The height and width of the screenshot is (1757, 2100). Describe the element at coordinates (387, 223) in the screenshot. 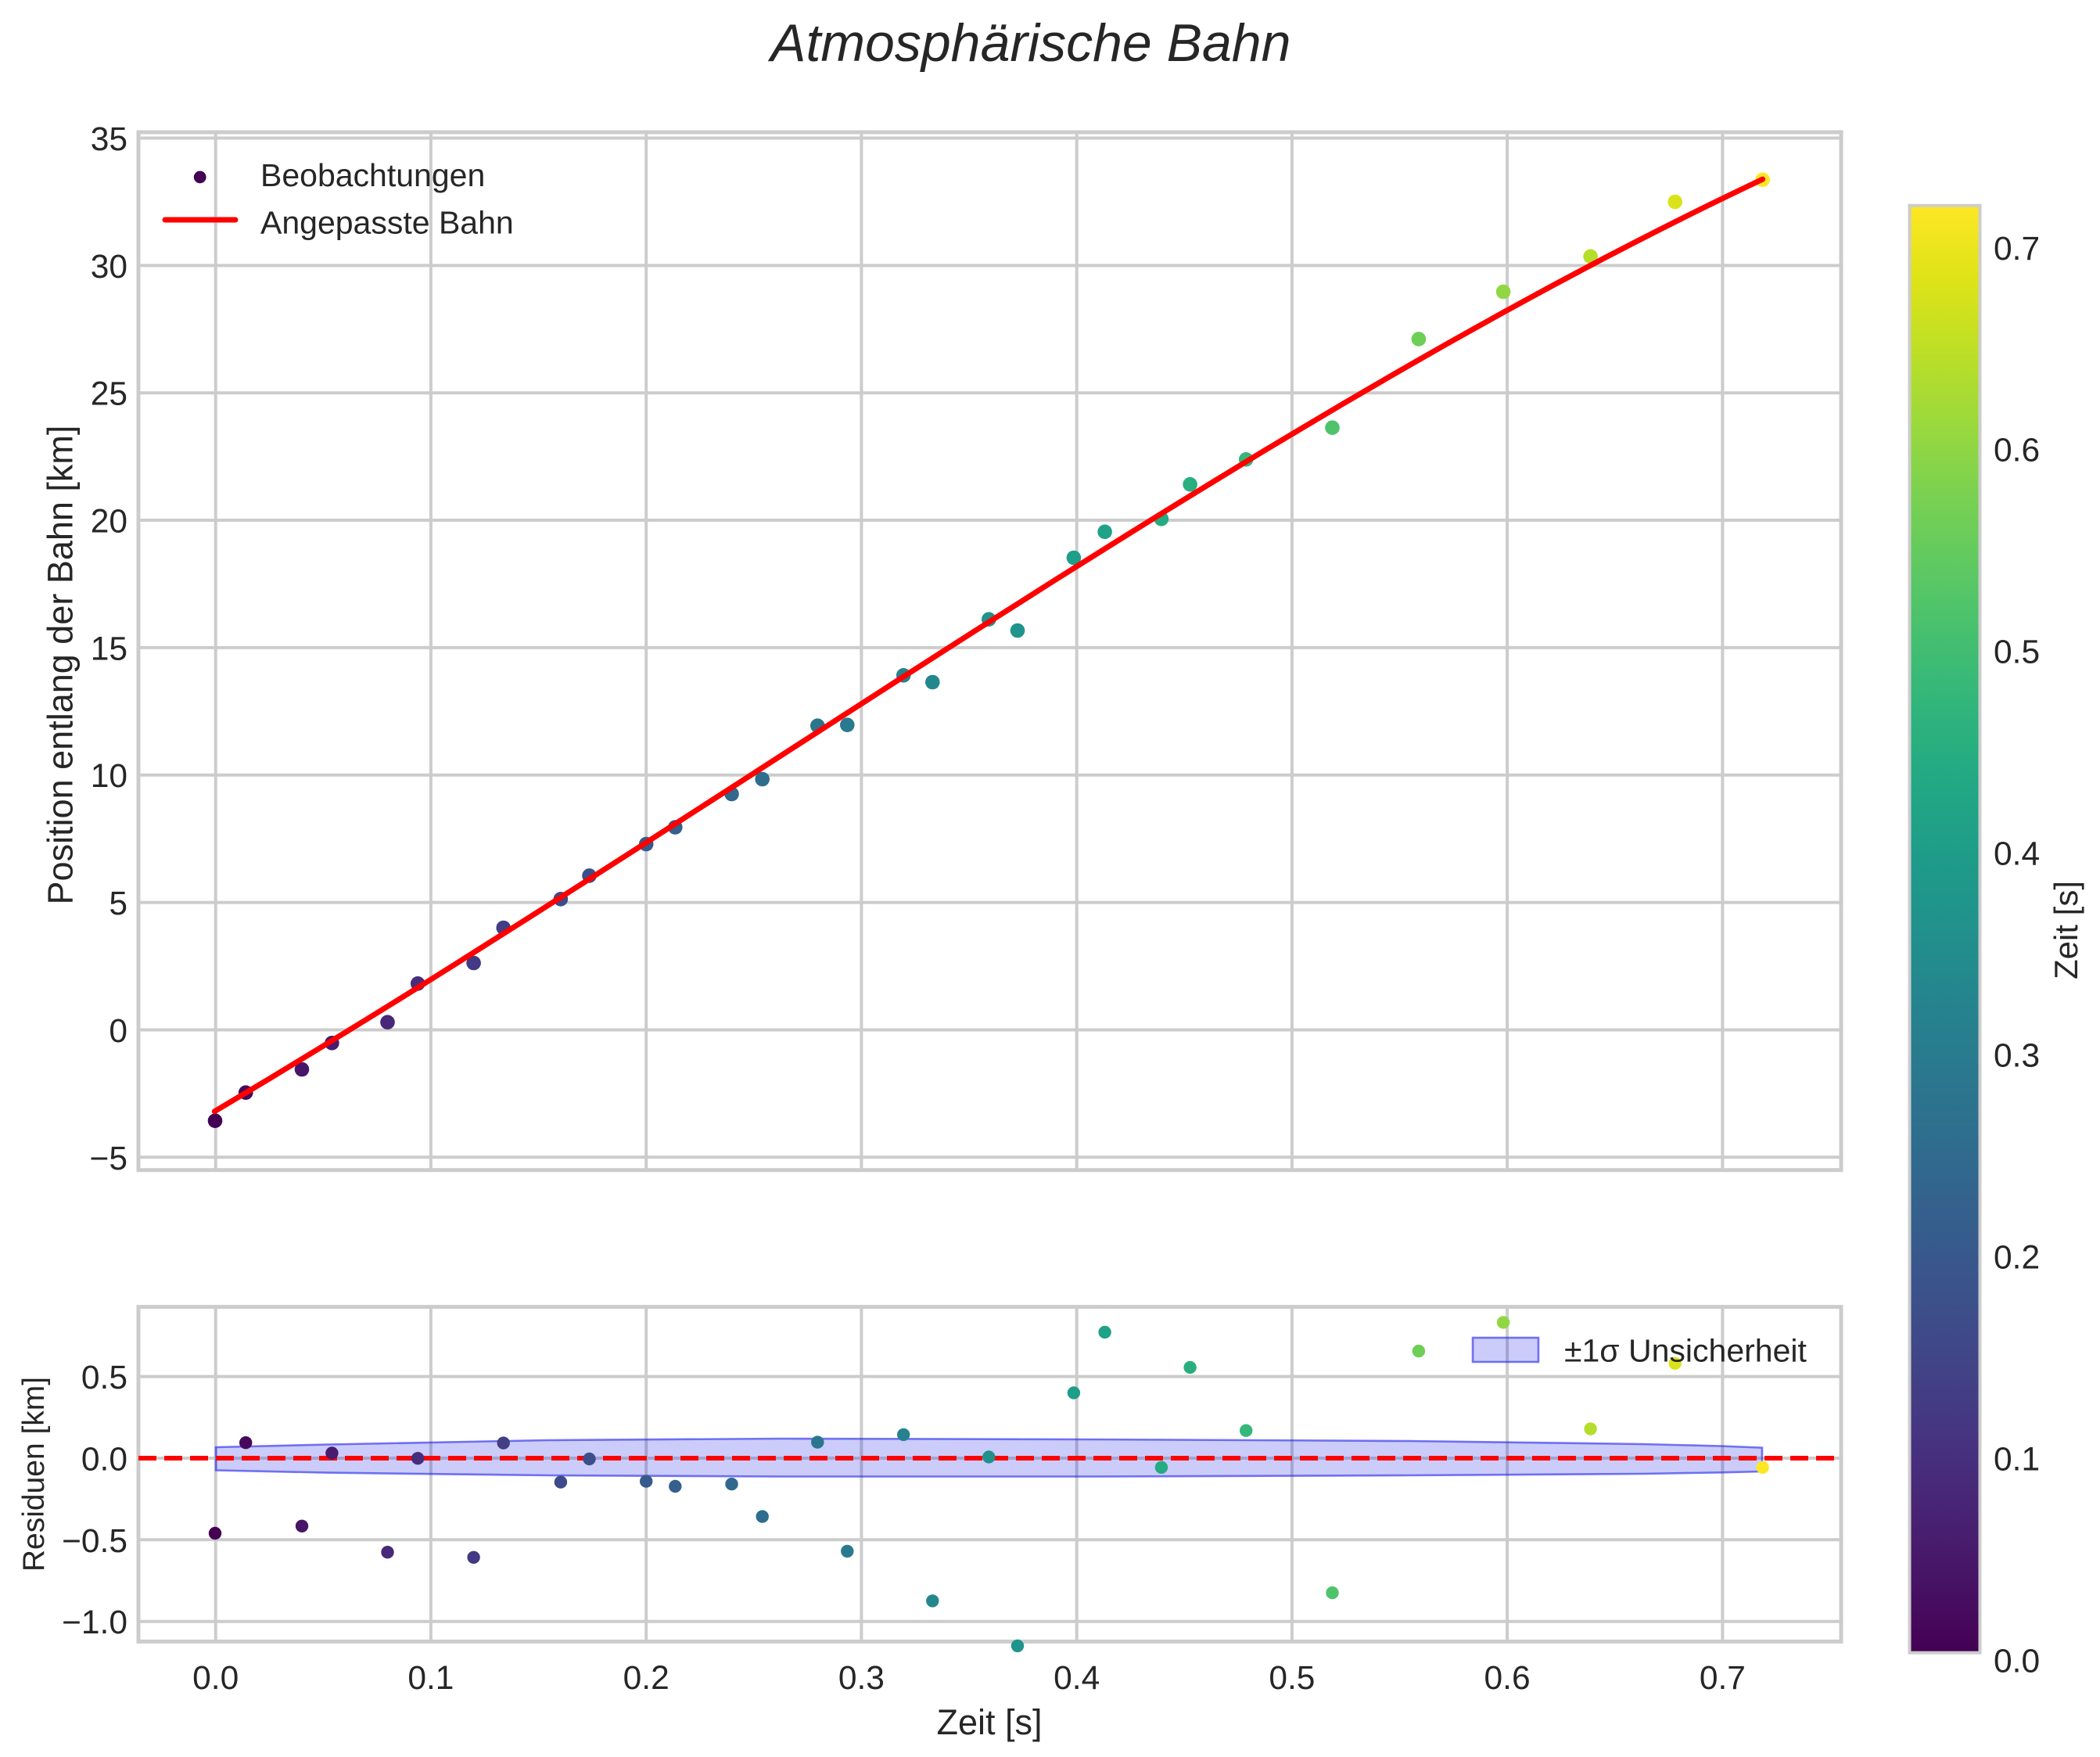

I see `svg-text: Angepasste Bahn` at that location.